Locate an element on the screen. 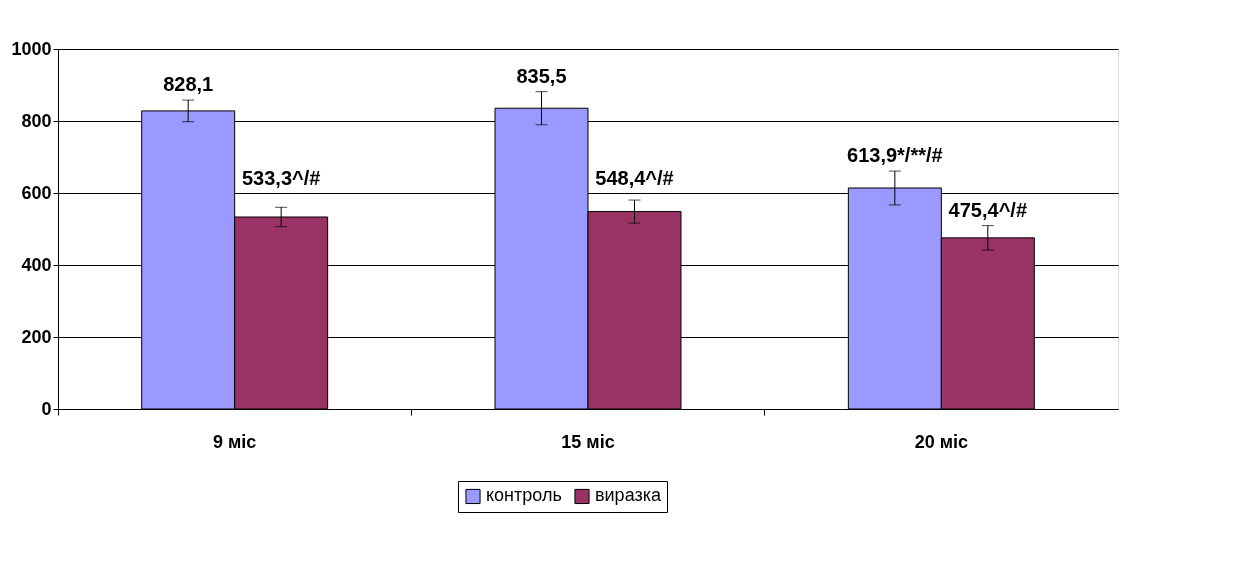 Image resolution: width=1242 pixels, height=584 pixels. y-tick-label: 0 is located at coordinates (46, 408).